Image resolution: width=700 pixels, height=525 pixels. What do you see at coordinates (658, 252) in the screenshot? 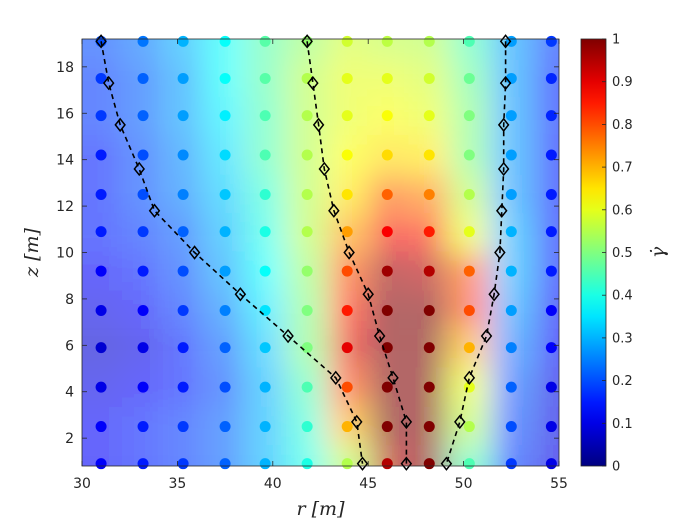
I see `colorbar-label: γ̇` at bounding box center [658, 252].